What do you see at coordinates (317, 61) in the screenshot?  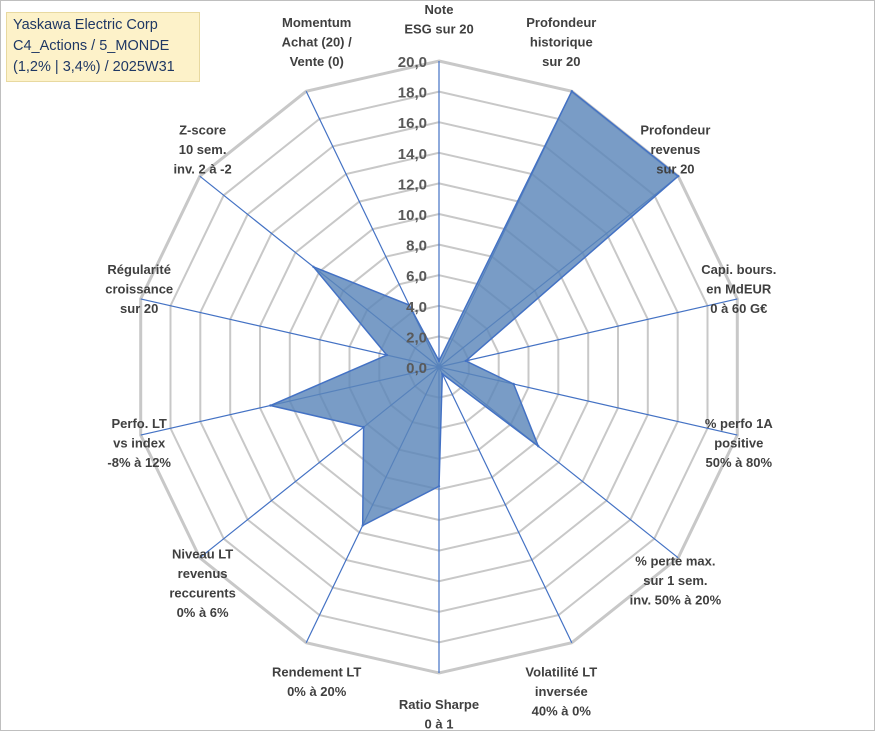 I see `axis-label-14-line-3: Vente (0)` at bounding box center [317, 61].